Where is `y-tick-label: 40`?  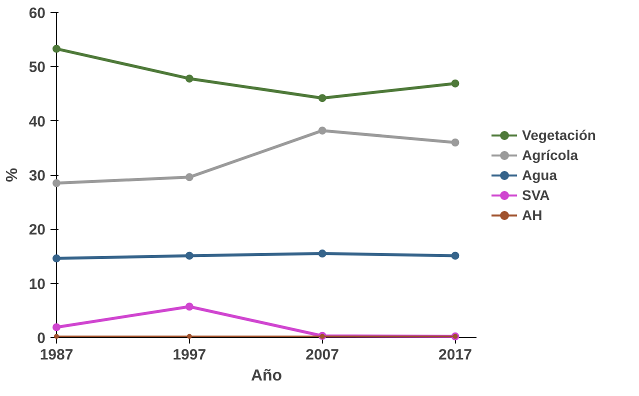 y-tick-label: 40 is located at coordinates (37, 121).